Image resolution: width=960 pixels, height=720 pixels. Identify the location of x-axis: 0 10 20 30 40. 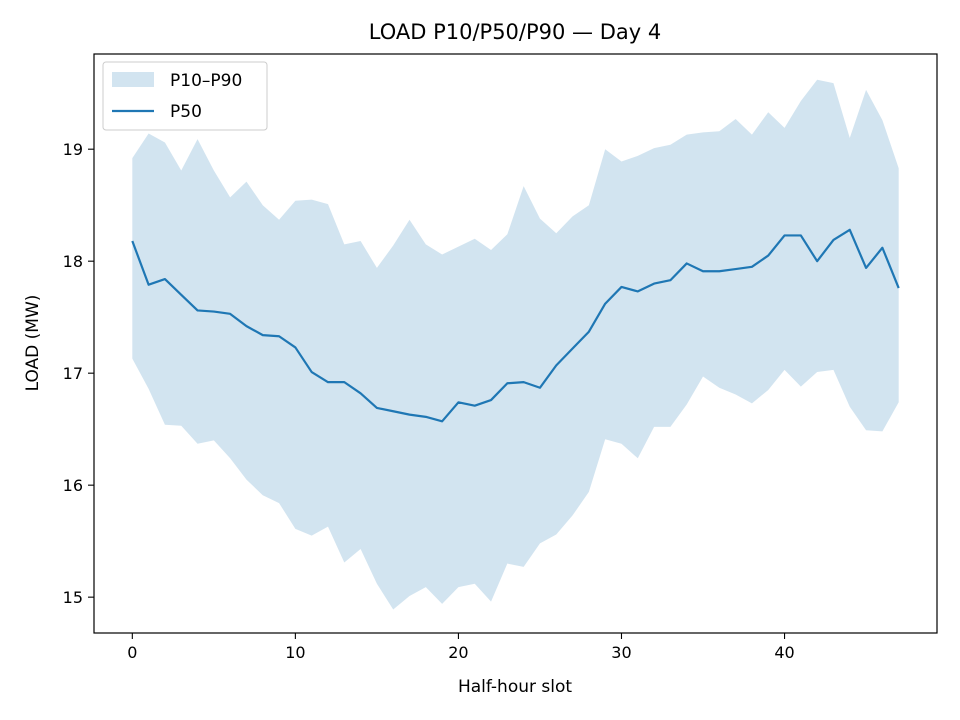
(461, 647).